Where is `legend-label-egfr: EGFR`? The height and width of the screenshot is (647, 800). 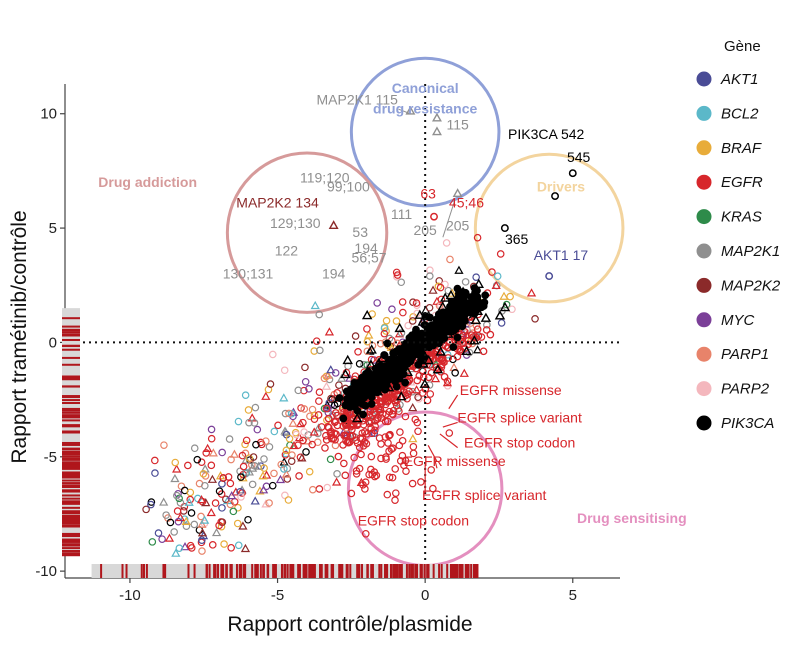
legend-label-egfr: EGFR is located at coordinates (742, 182).